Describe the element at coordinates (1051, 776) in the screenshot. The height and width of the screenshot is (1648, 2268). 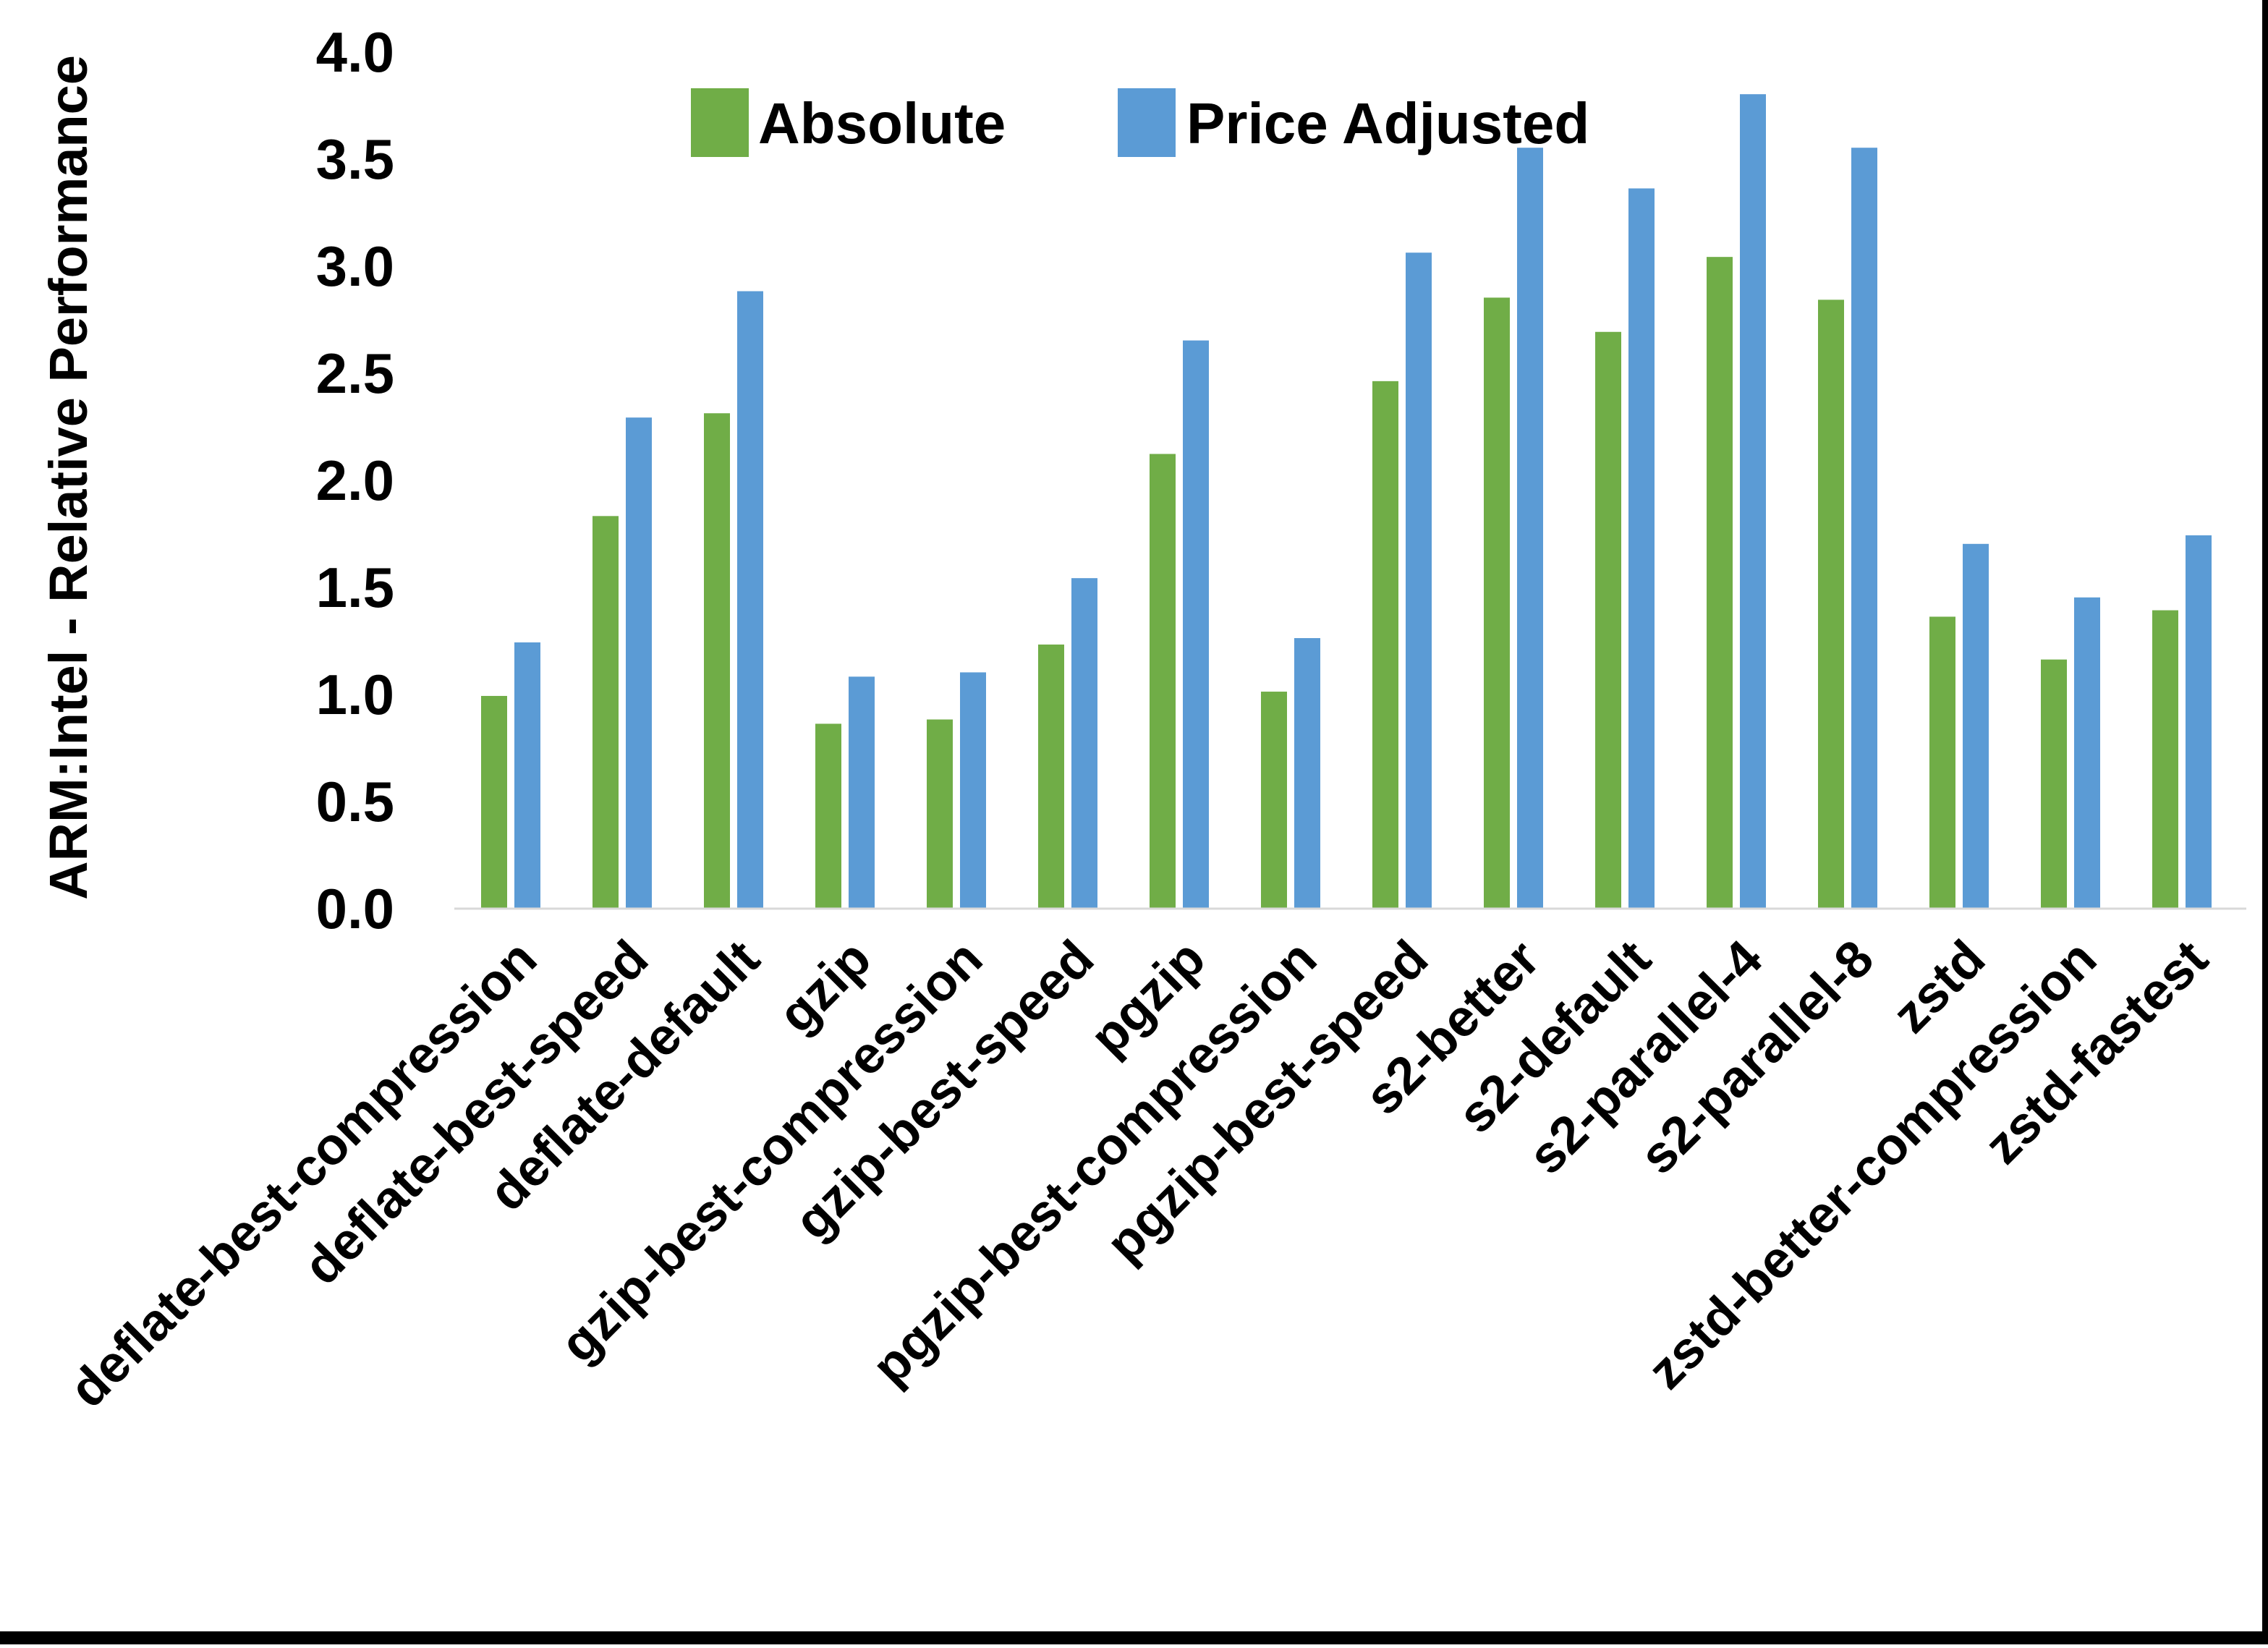
I see `bar-absolute-gzip-best-speed` at that location.